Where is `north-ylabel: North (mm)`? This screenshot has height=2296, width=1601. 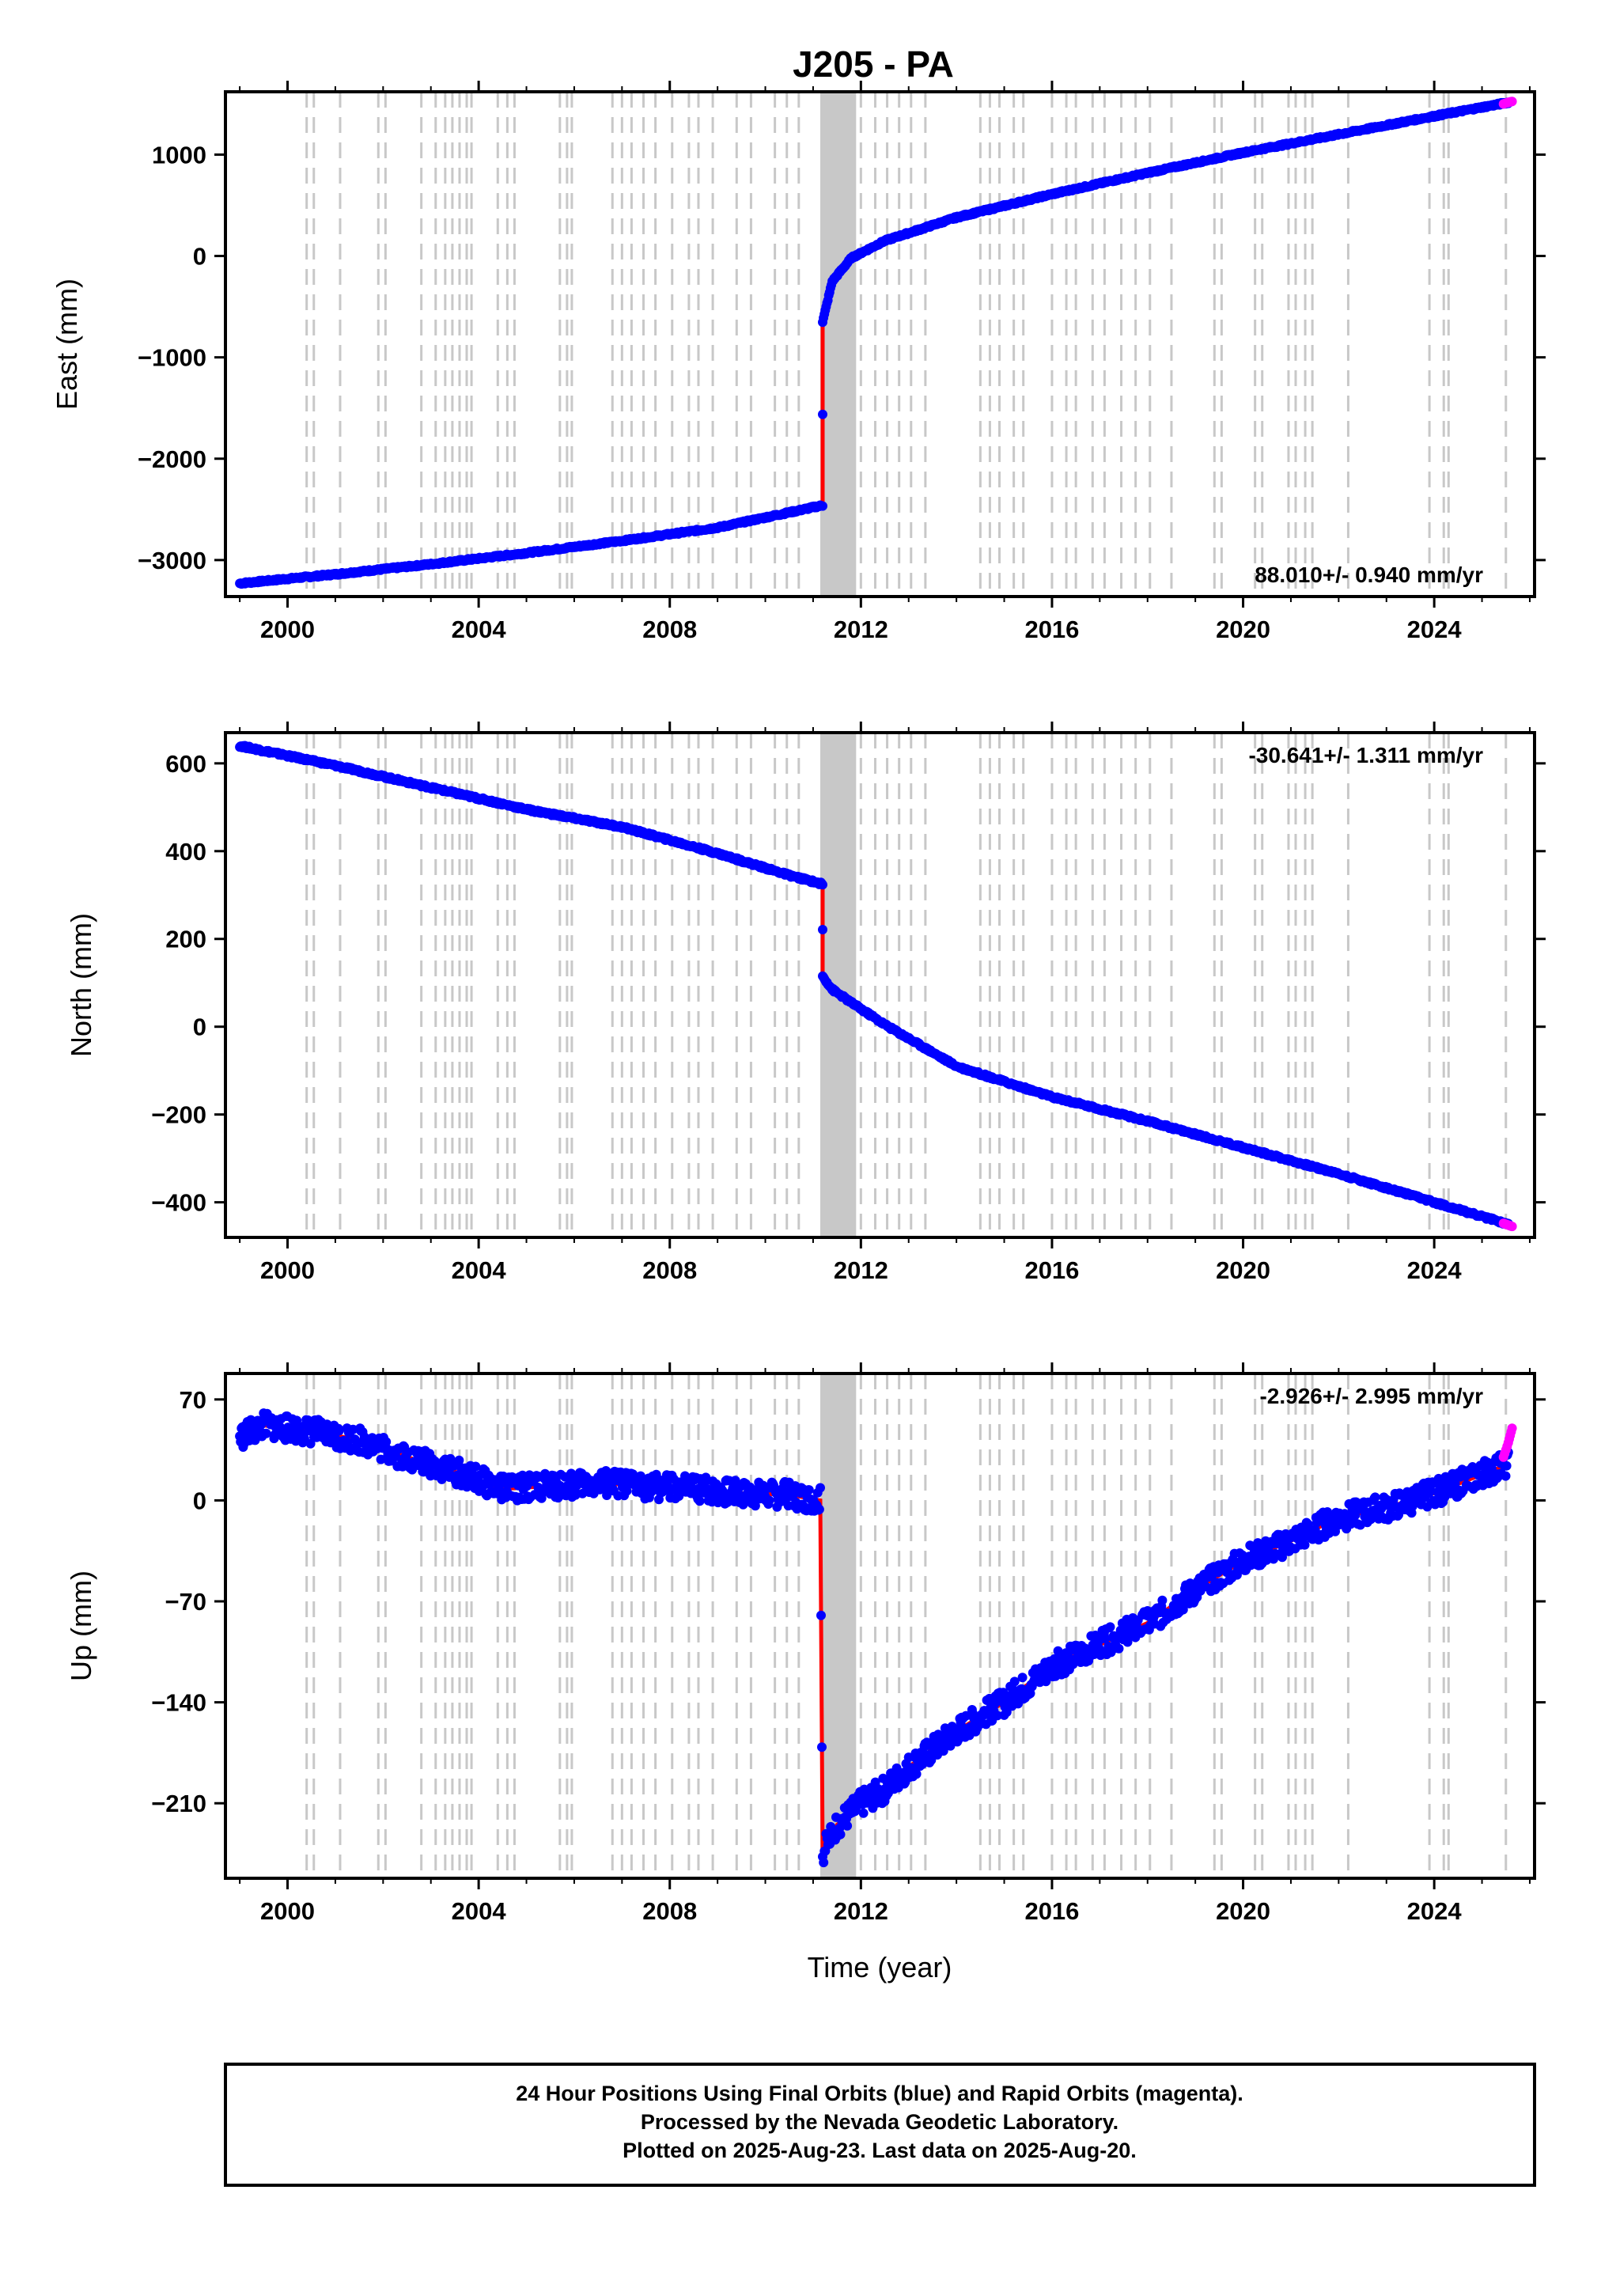 north-ylabel: North (mm) is located at coordinates (81, 985).